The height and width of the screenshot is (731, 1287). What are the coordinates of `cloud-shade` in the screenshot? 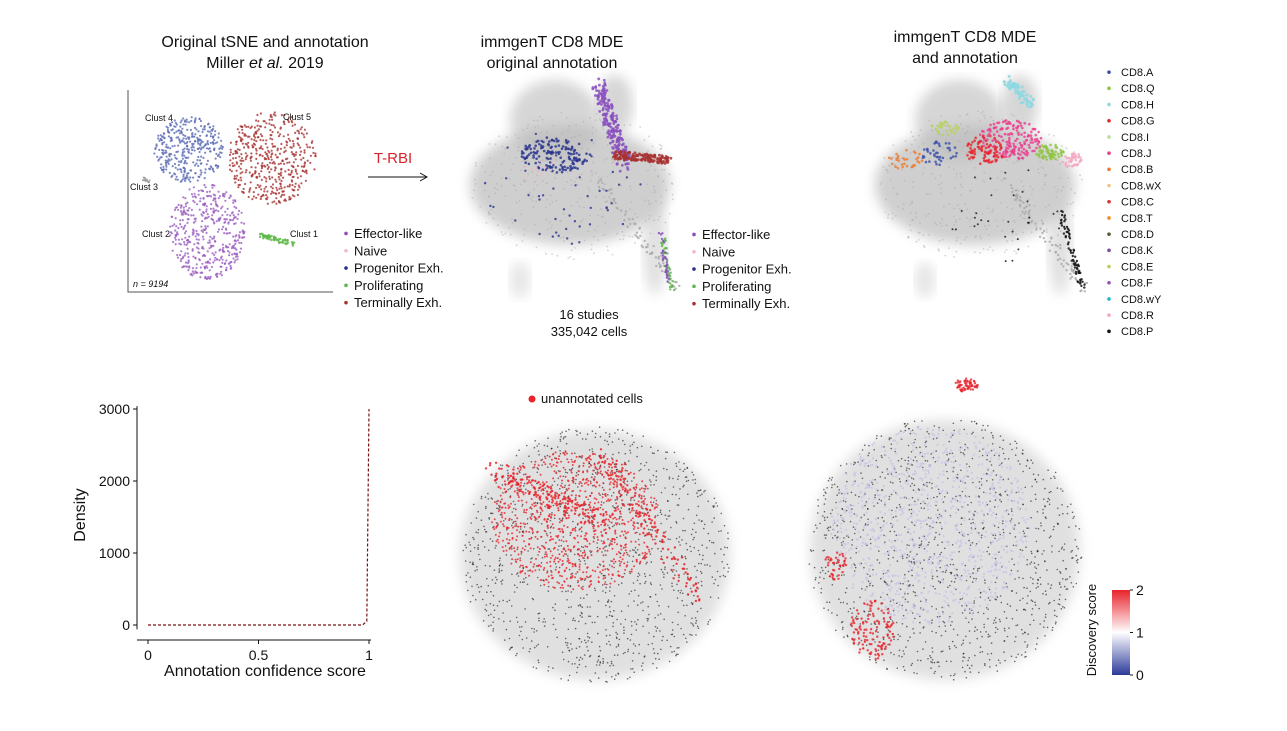 It's located at (555, 120).